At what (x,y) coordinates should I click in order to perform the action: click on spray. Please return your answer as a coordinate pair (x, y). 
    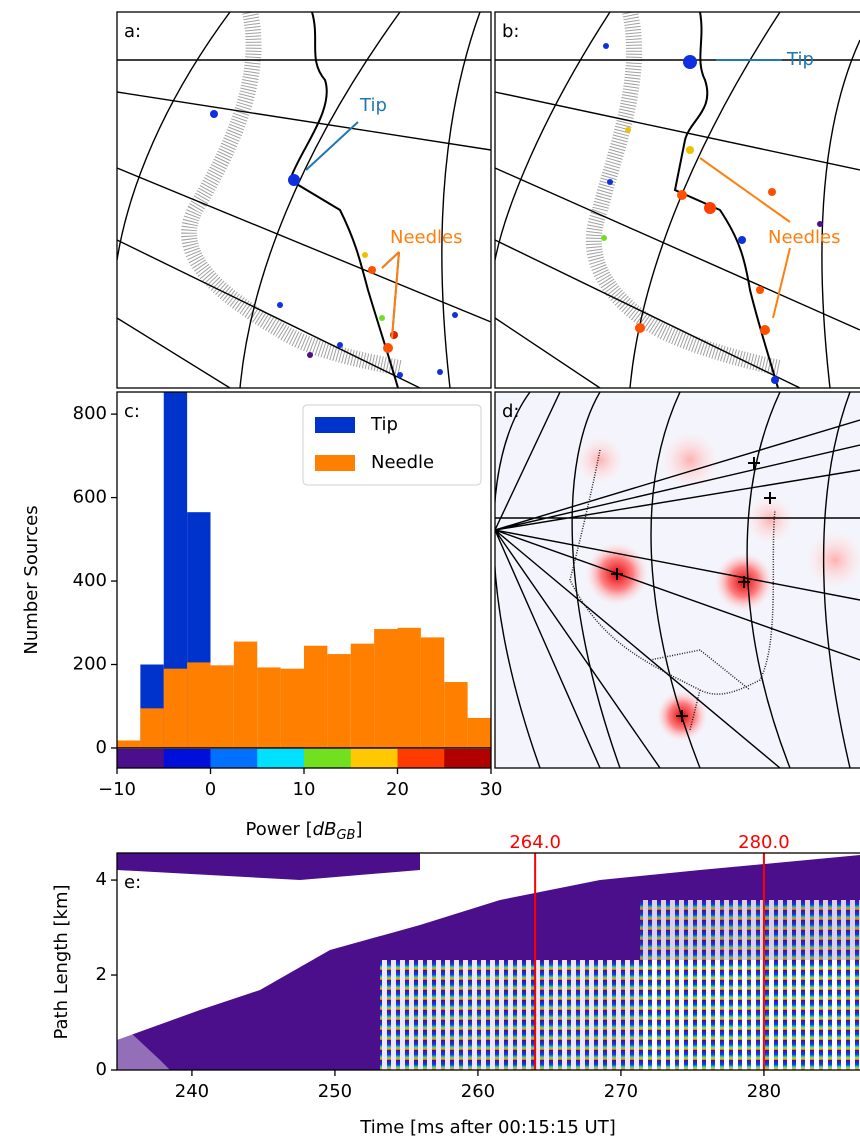
    Looking at the image, I should click on (291, 194).